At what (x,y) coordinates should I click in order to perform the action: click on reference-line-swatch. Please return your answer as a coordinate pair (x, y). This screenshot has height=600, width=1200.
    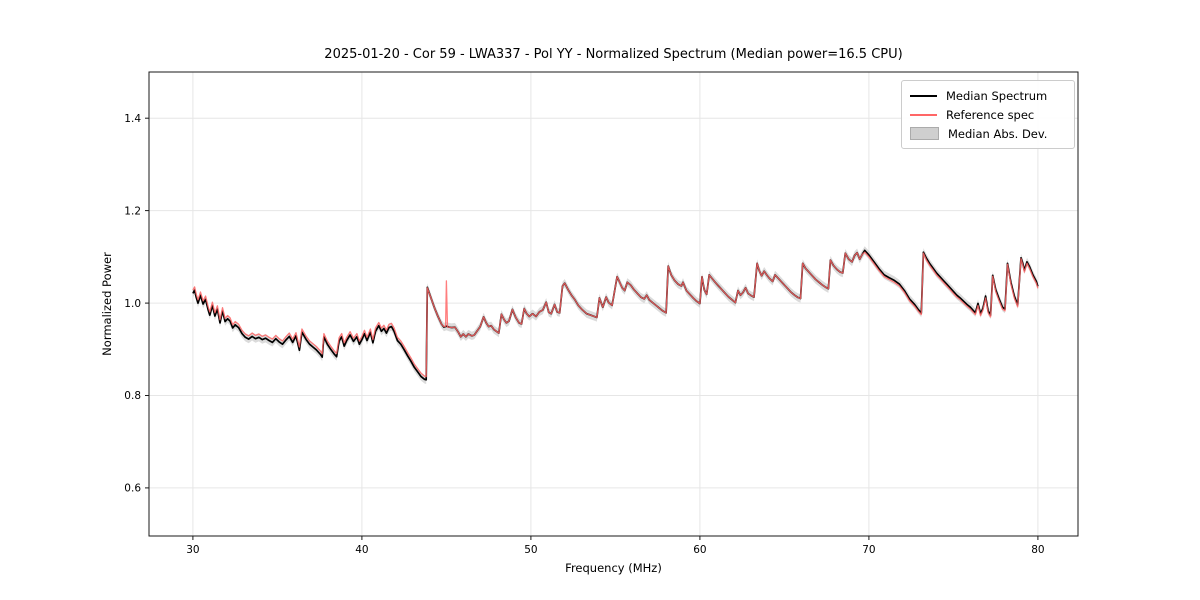
    Looking at the image, I should click on (923, 114).